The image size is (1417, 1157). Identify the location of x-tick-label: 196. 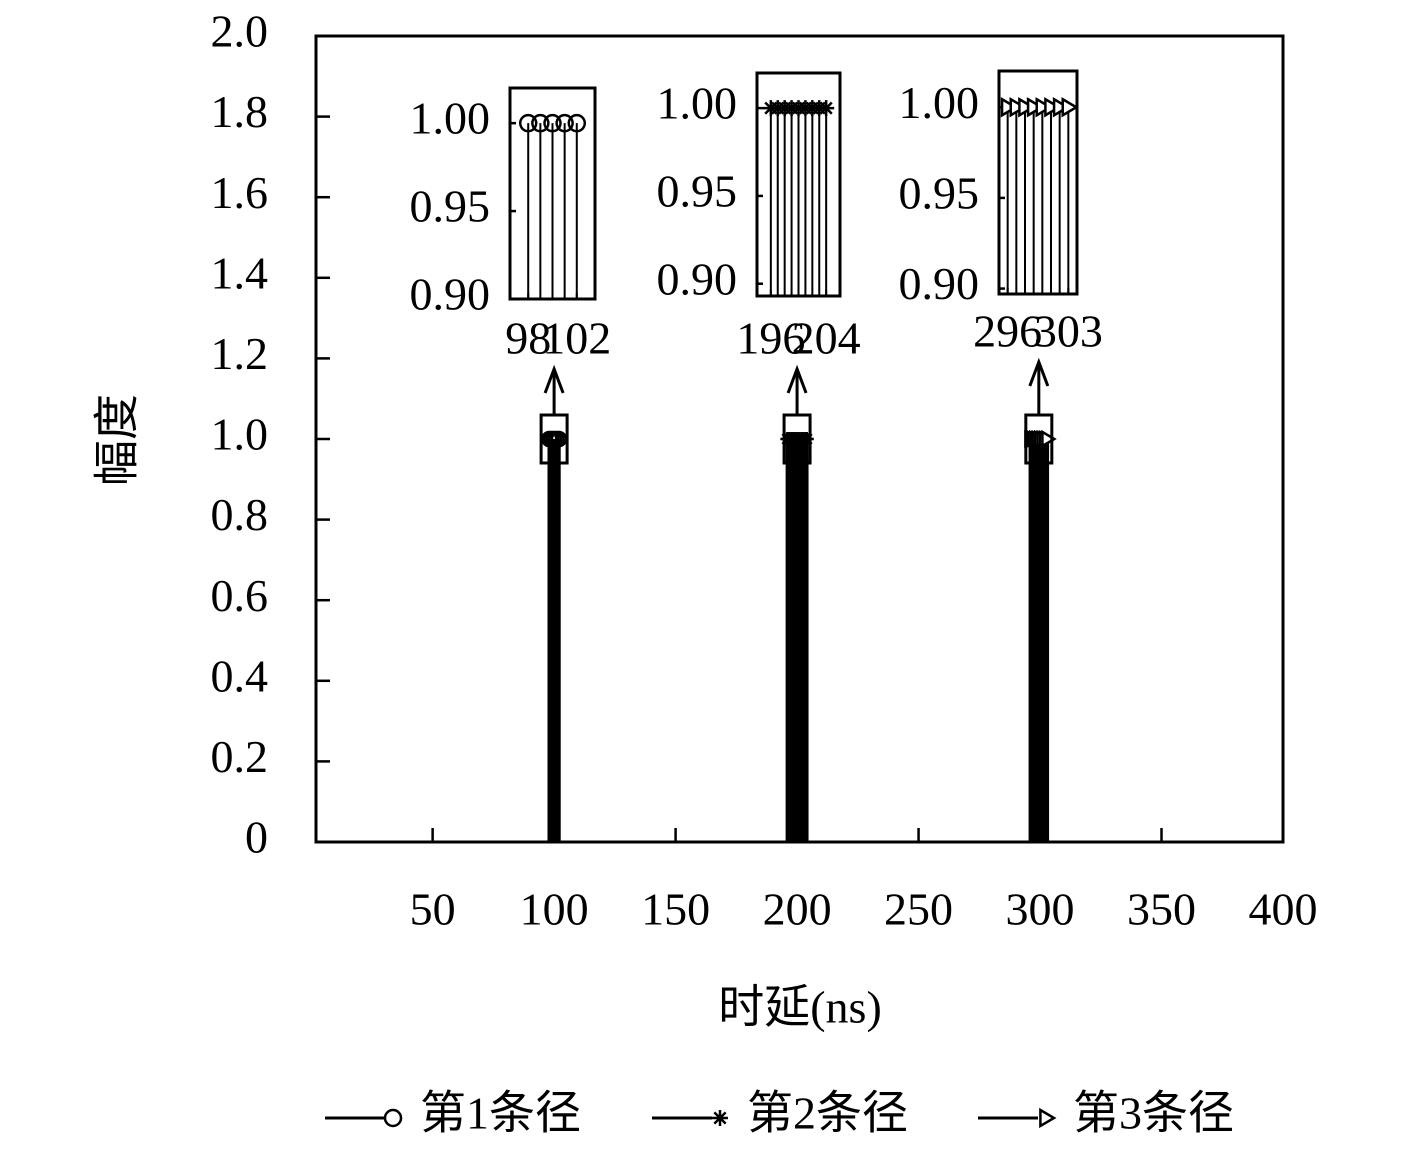
(770, 338).